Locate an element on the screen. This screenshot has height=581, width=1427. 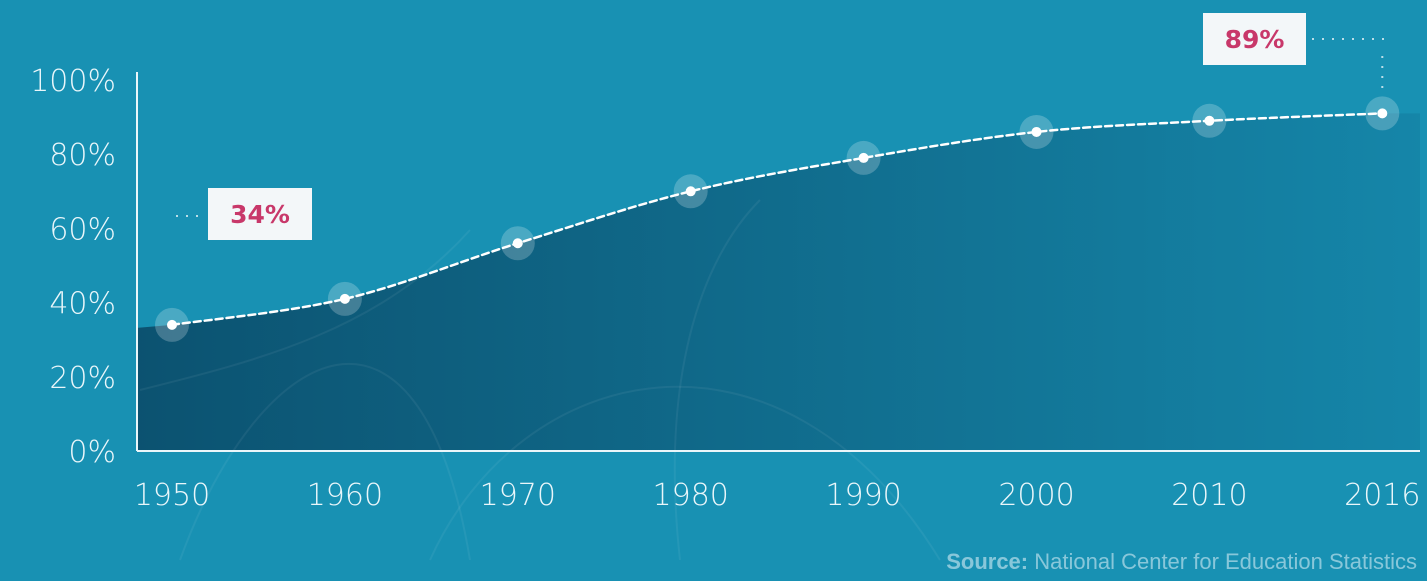
x-tick-label: 1990 is located at coordinates (863, 495).